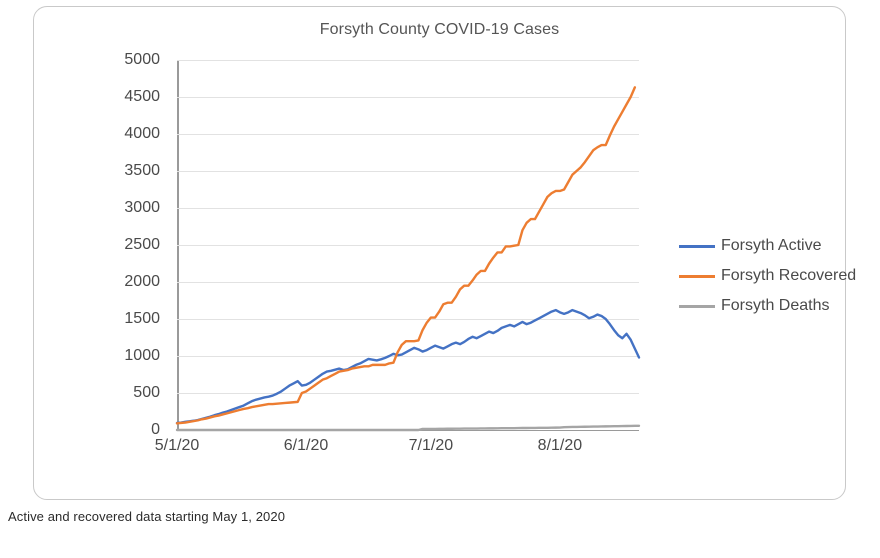  Describe the element at coordinates (439, 29) in the screenshot. I see `chart-title: Forsyth County COVID-19 Cases` at that location.